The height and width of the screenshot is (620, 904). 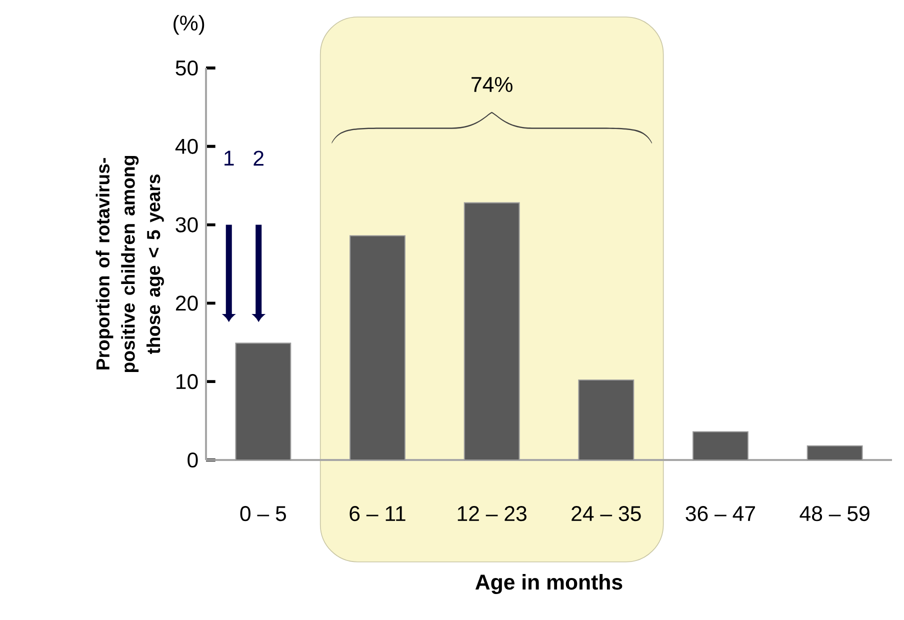 I want to click on x-tick-label: 0 – 5, so click(x=263, y=514).